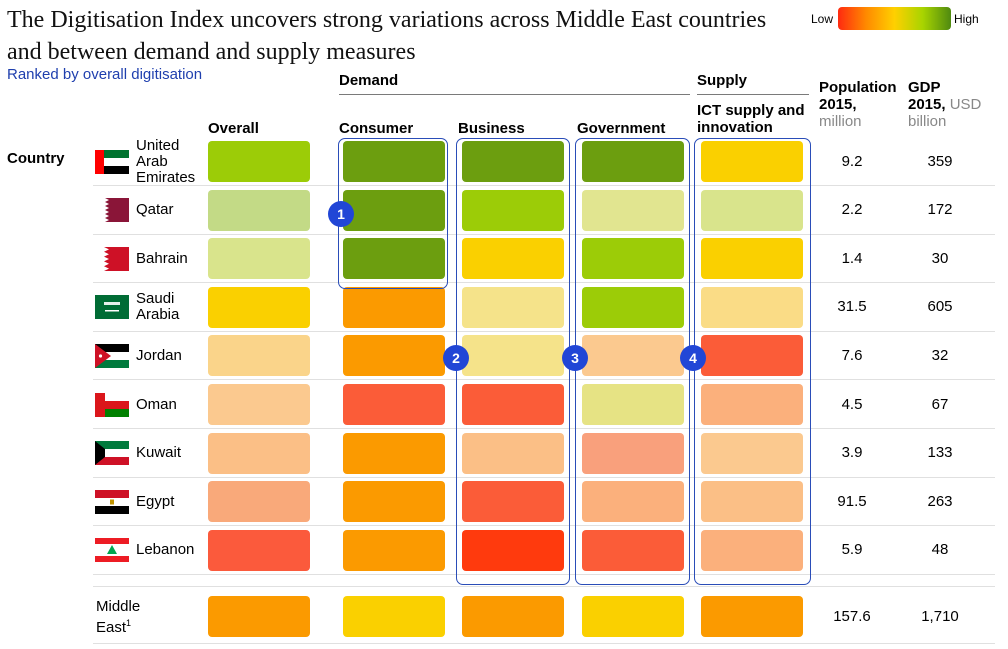 The height and width of the screenshot is (649, 1008). I want to click on gdp-value: 605, so click(940, 307).